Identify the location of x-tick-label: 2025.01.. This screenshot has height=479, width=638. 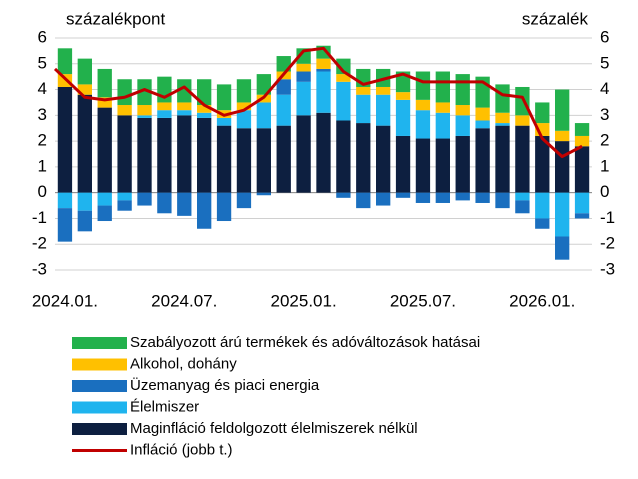
(304, 300).